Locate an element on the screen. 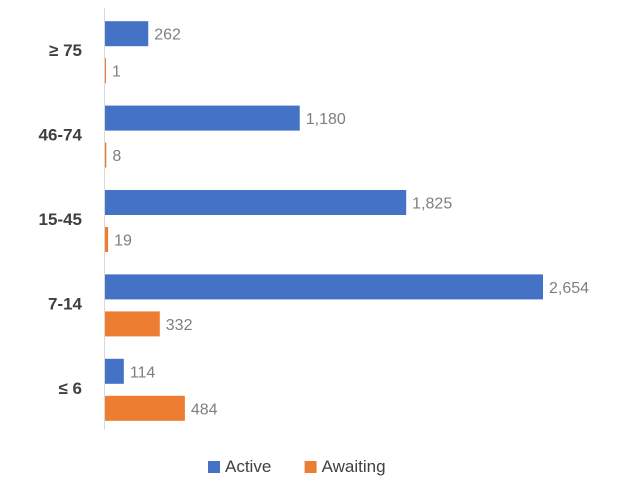 This screenshot has height=487, width=631. legend-swatch-awaiting is located at coordinates (310, 467).